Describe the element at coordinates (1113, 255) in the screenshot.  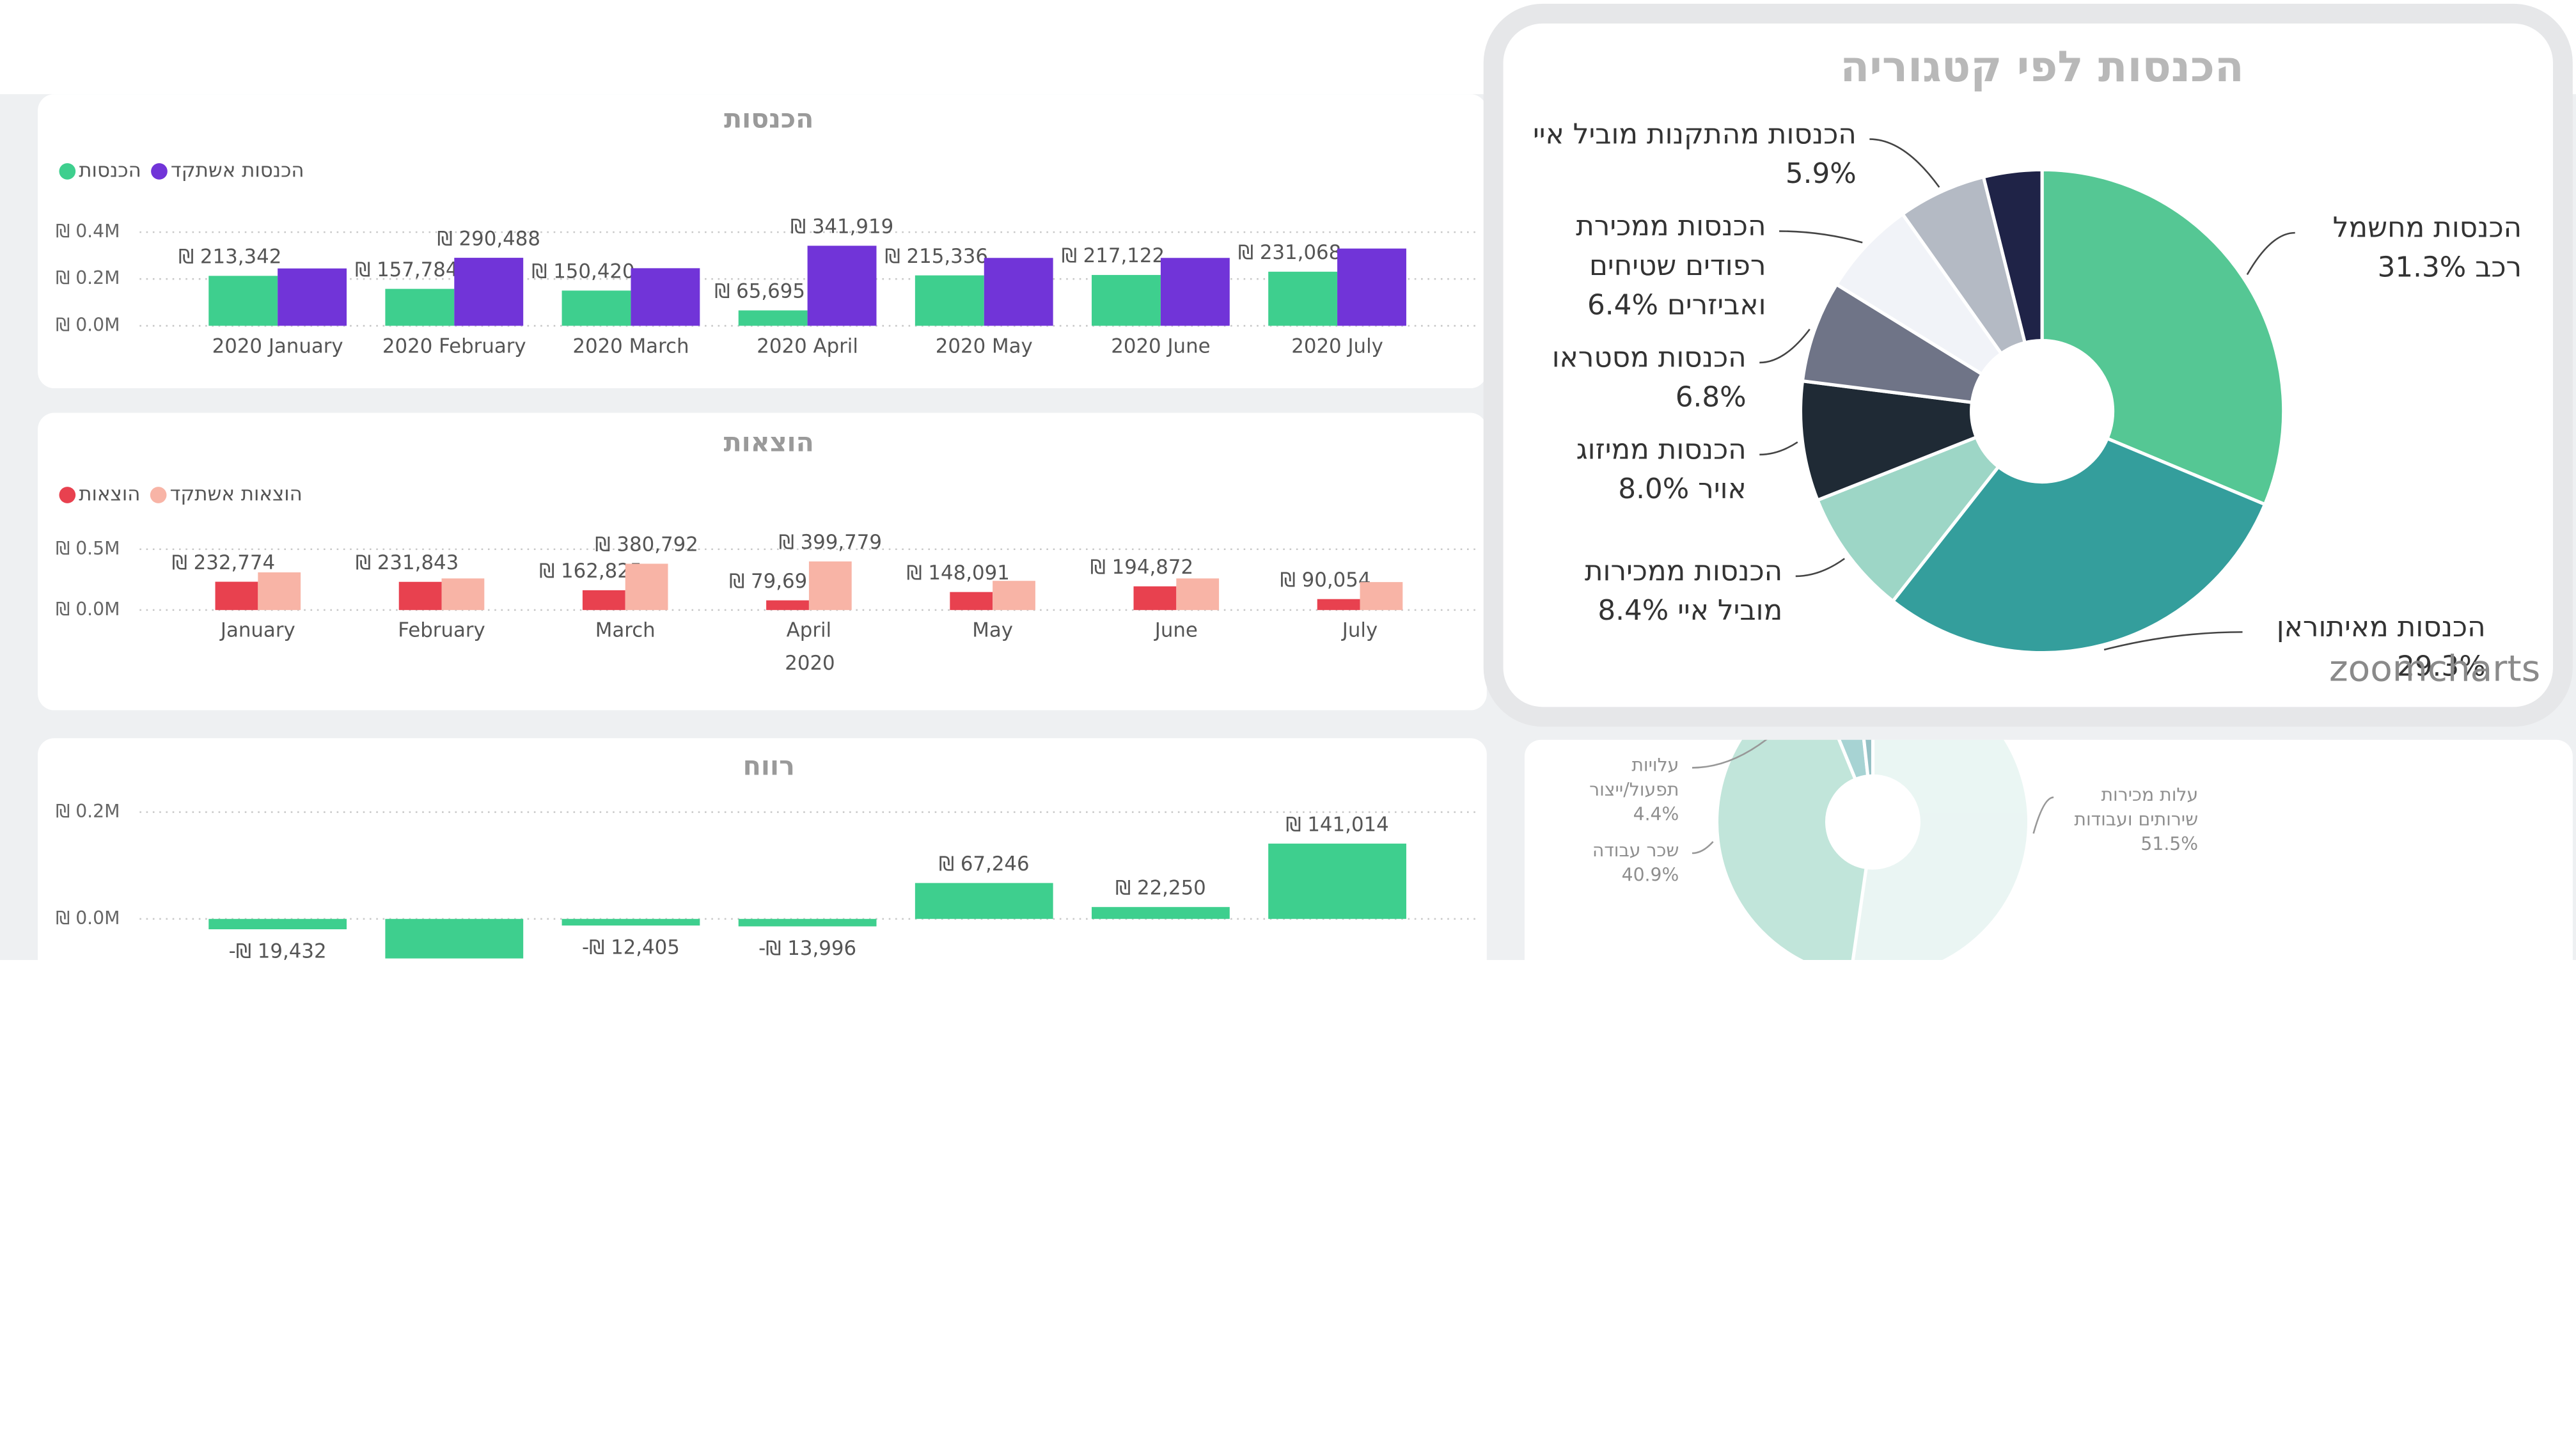
I see `data-label: ₪ 217,122` at that location.